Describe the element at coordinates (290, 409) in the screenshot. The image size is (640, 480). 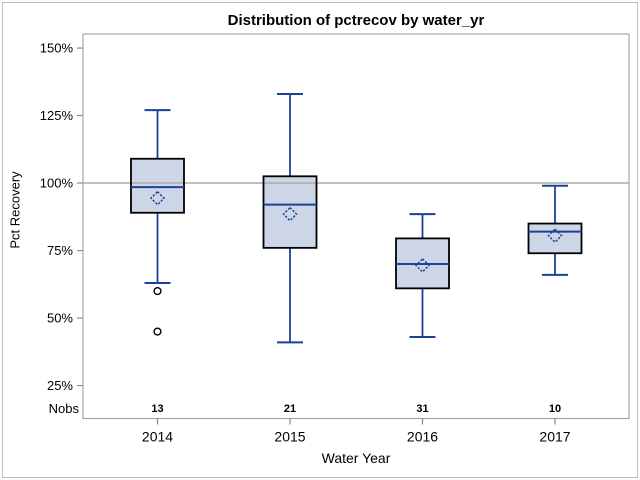
I see `nobs-value-2015: 21` at that location.